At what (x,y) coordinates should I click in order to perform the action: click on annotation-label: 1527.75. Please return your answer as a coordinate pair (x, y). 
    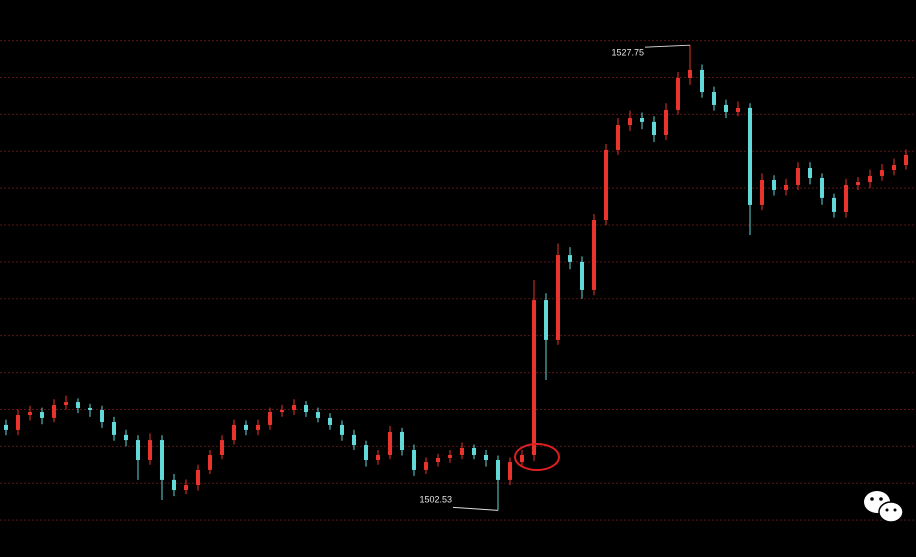
    Looking at the image, I should click on (627, 53).